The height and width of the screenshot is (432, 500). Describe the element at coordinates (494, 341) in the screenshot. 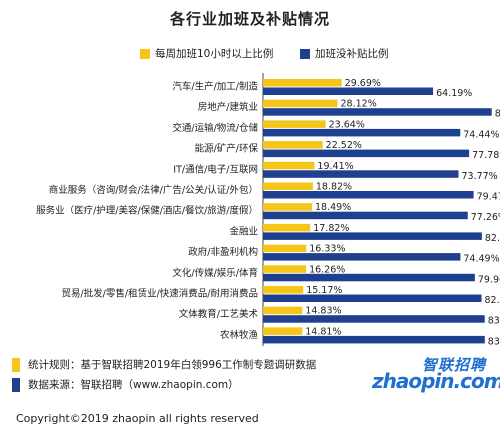

I see `value-label-series2: 83.70%` at that location.